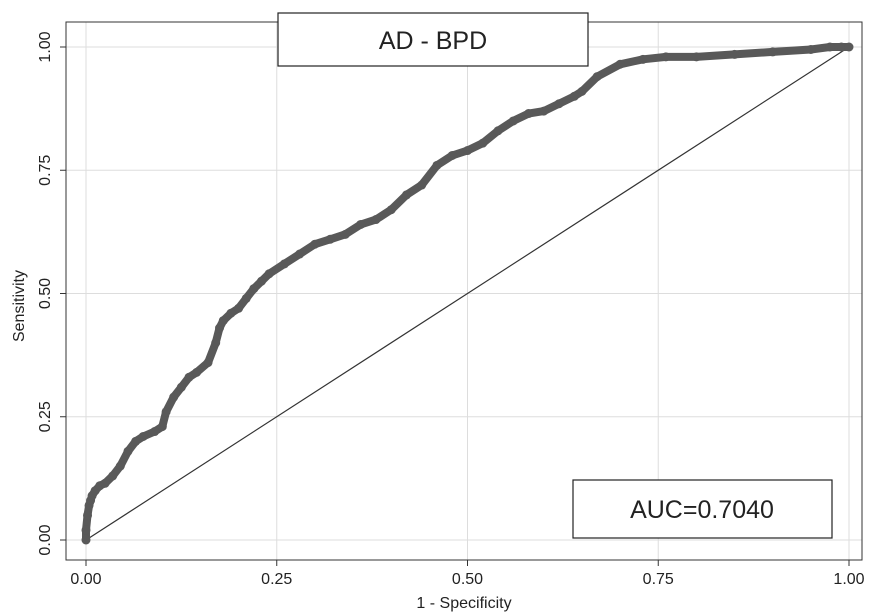 The height and width of the screenshot is (614, 875). I want to click on x-tick-label: 0.50, so click(467, 579).